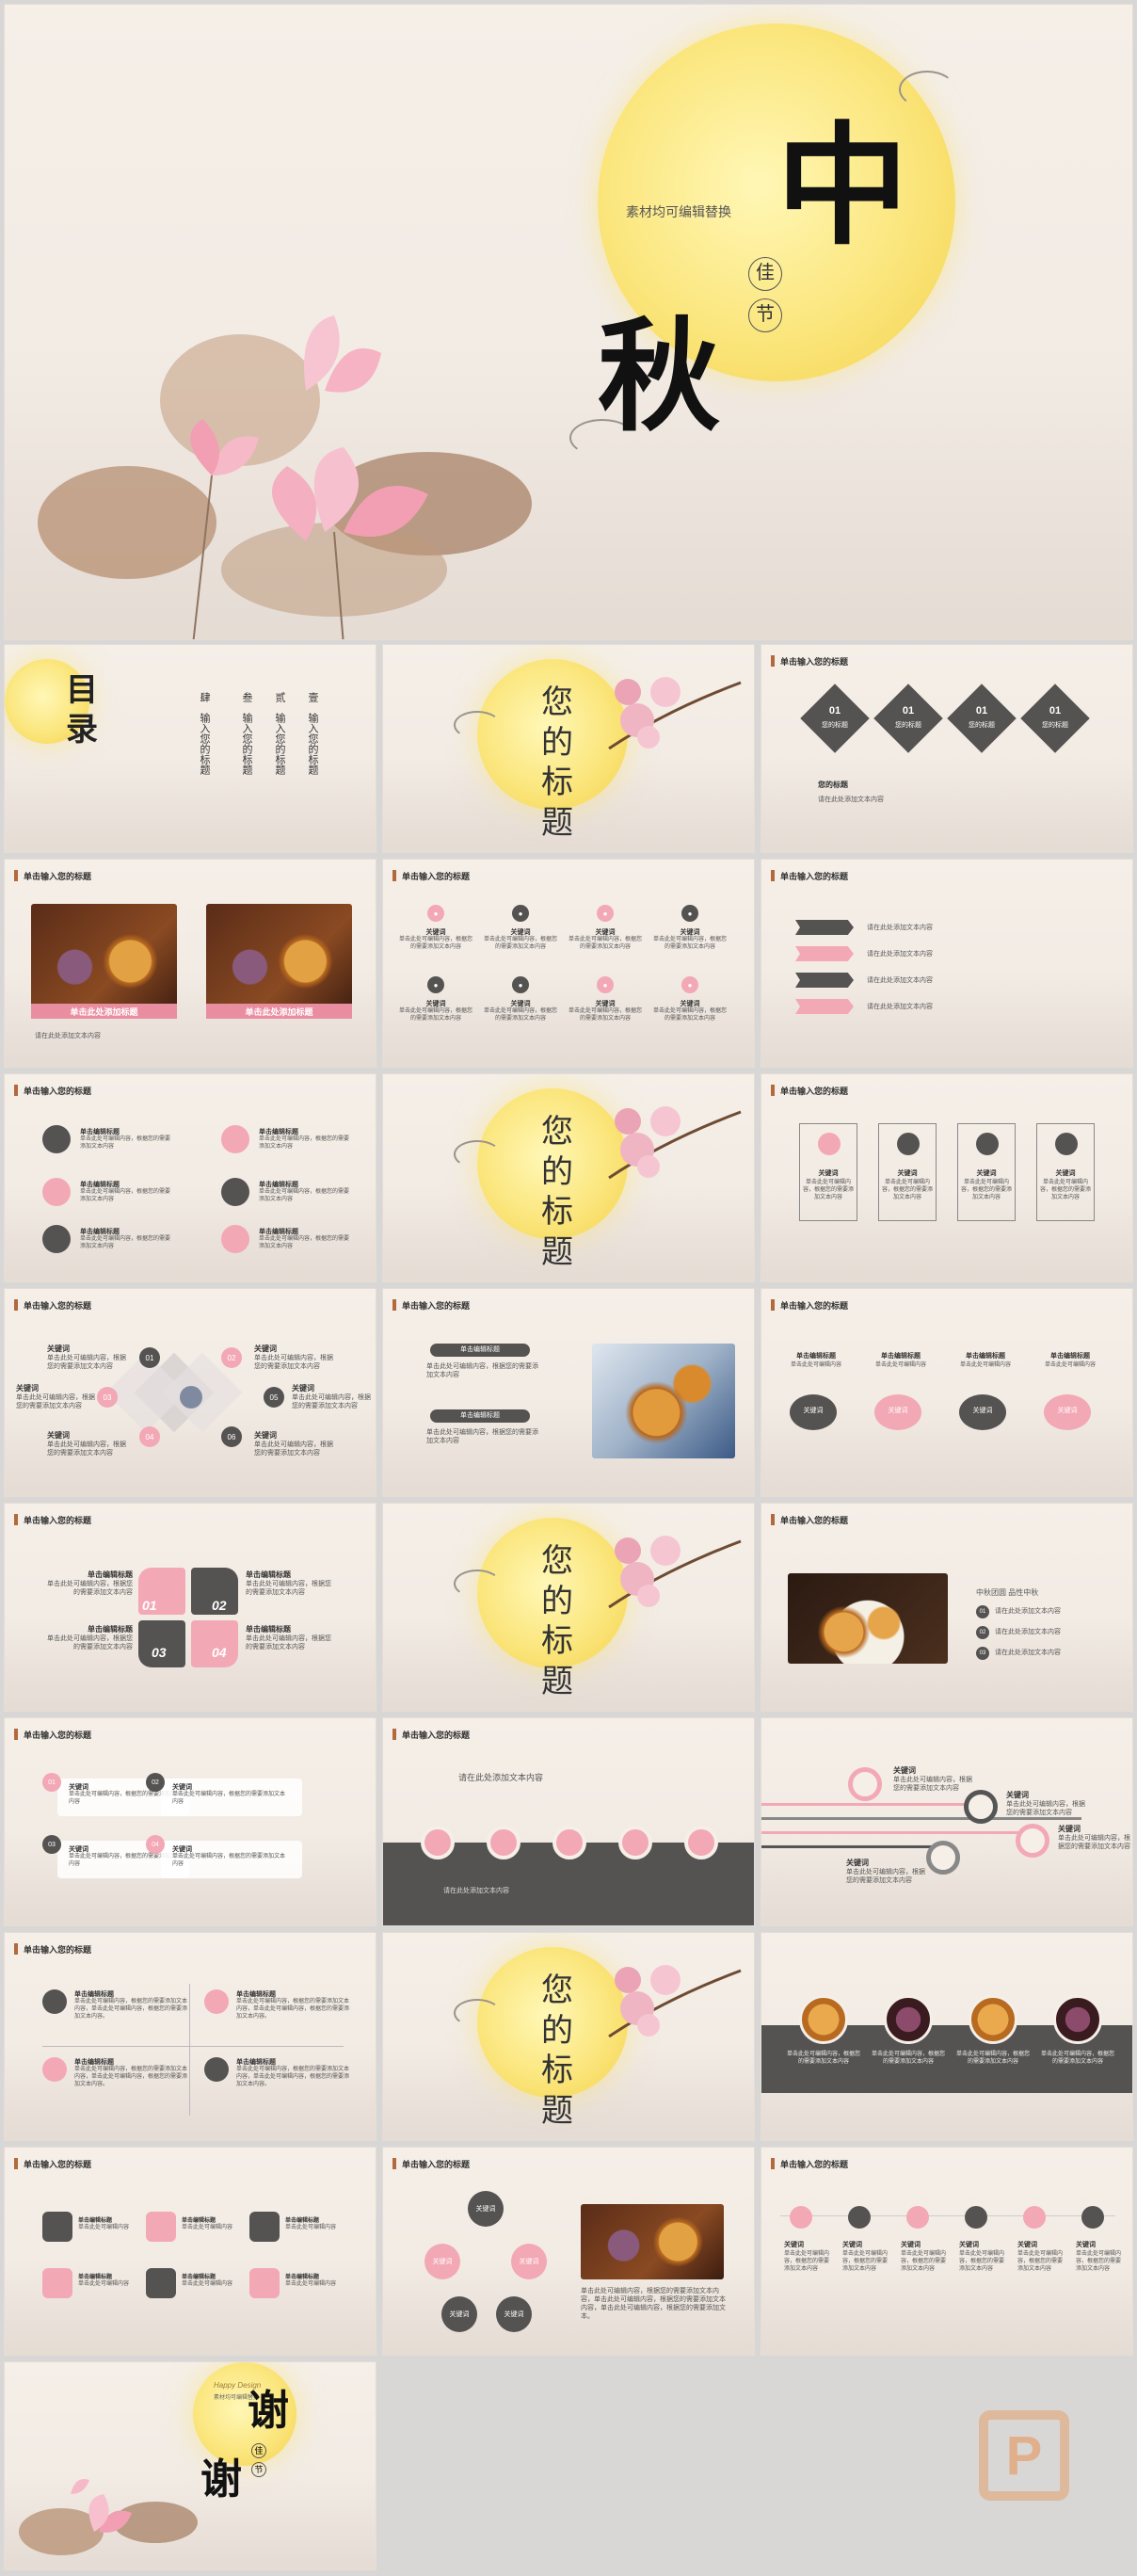 This screenshot has height=2576, width=1137. I want to click on num-06: 06, so click(232, 1436).